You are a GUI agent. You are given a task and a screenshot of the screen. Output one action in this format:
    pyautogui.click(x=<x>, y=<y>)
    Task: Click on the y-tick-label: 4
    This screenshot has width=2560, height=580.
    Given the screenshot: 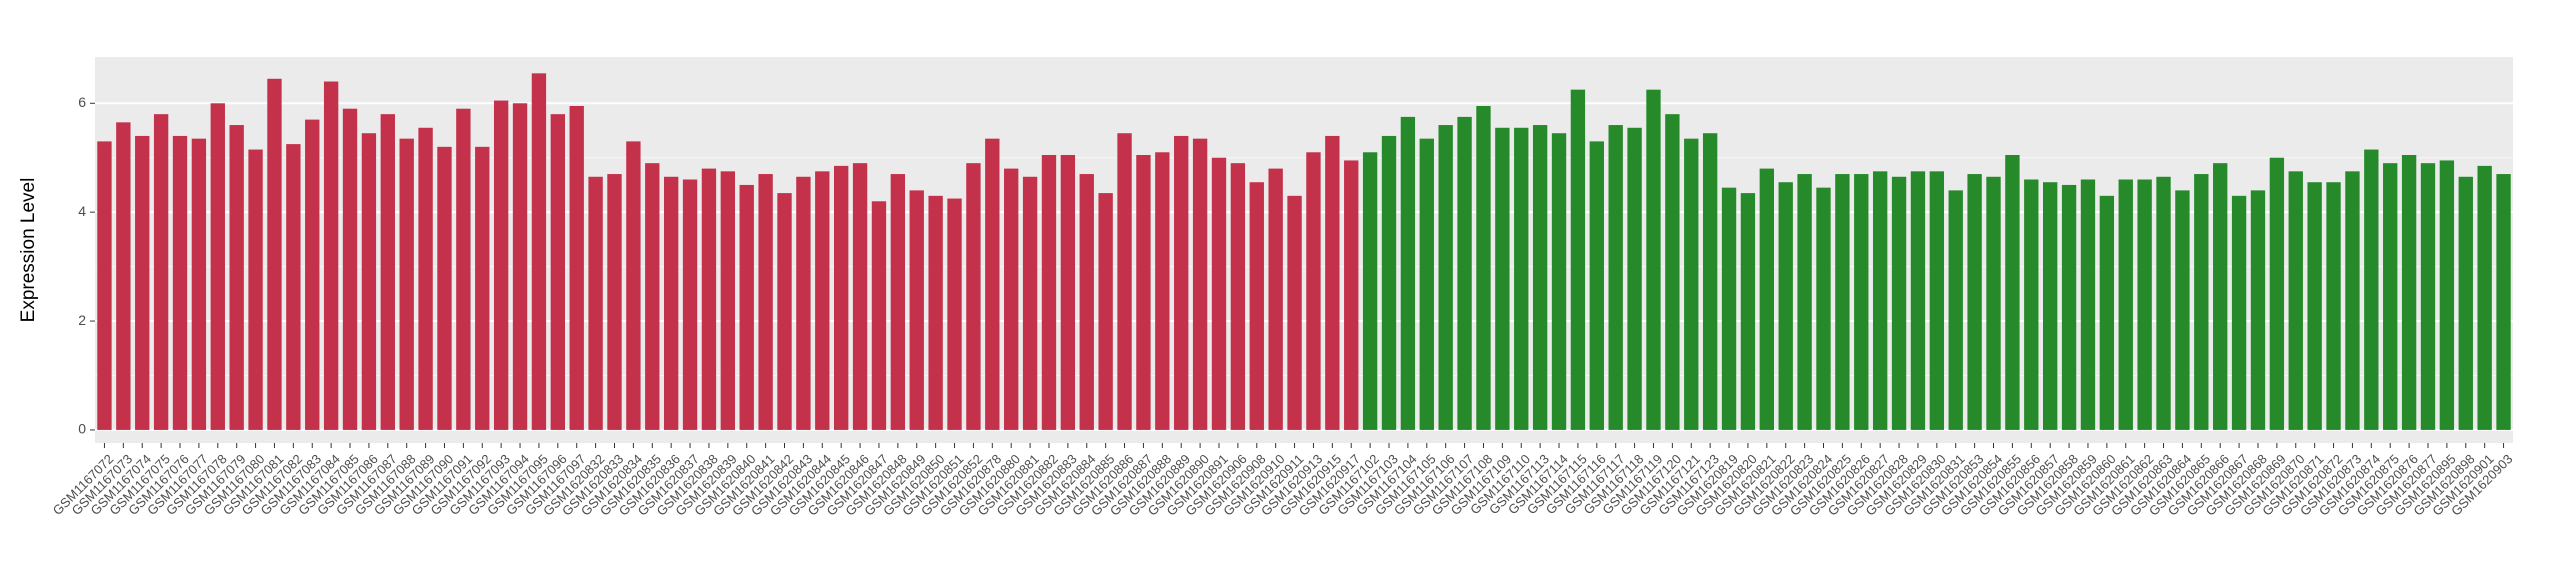 What is the action you would take?
    pyautogui.click(x=82, y=211)
    